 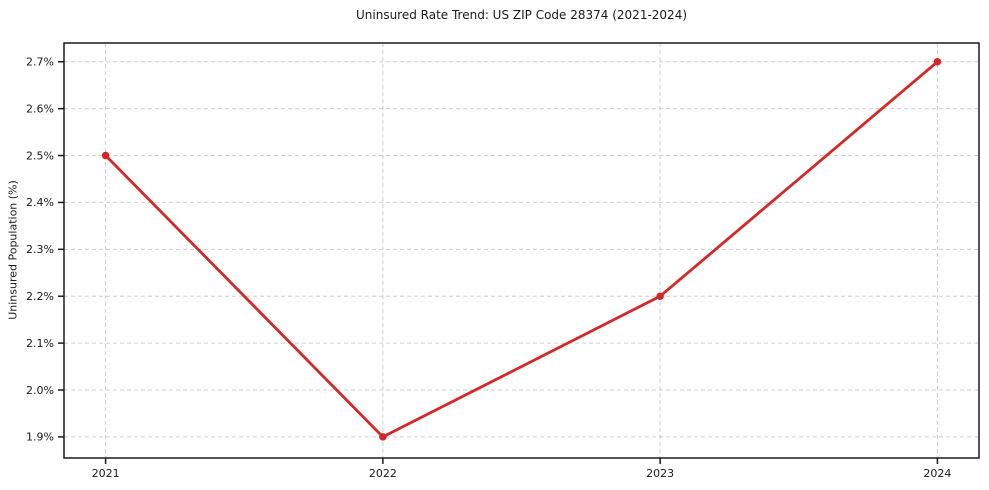 I want to click on y-tick-label: 2.2%, so click(x=40, y=296).